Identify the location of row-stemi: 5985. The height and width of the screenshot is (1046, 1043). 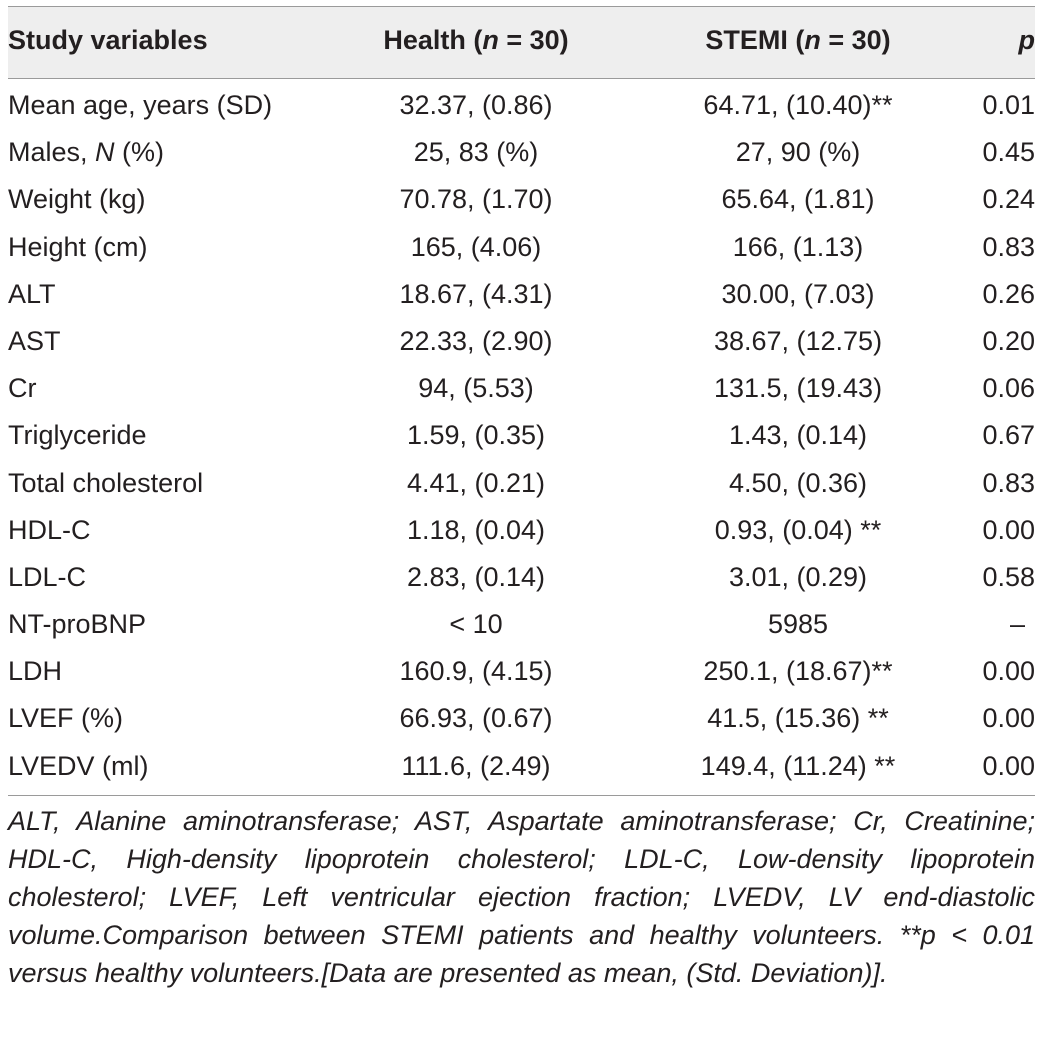
(798, 624).